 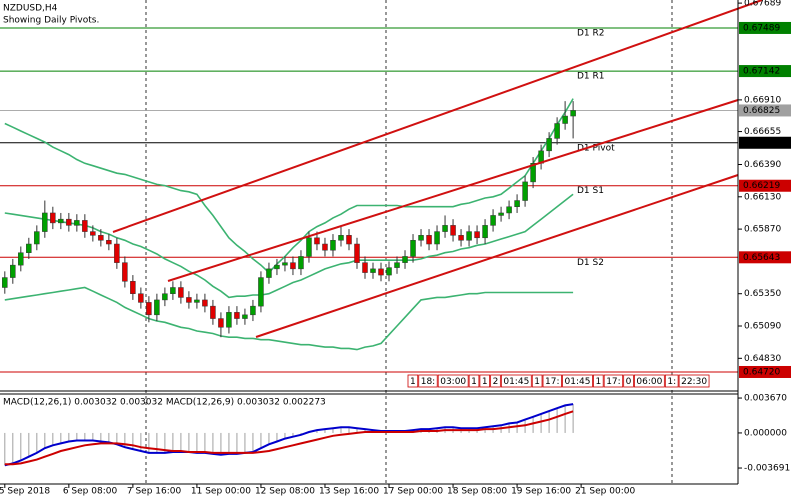 I want to click on y-tick-label: 0.64830, so click(x=762, y=359).